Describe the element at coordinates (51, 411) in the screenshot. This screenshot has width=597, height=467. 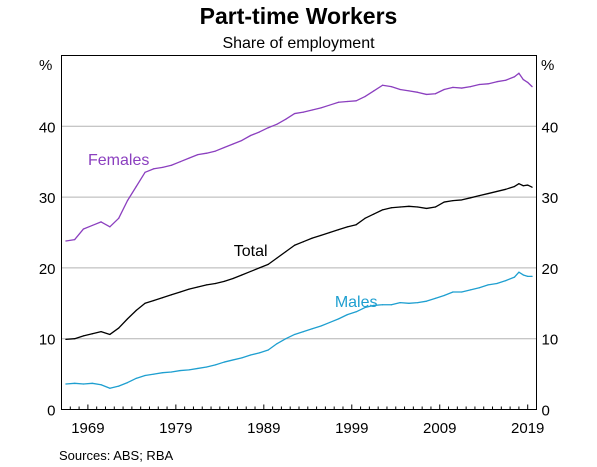
I see `y-tick-left-0: 0` at that location.